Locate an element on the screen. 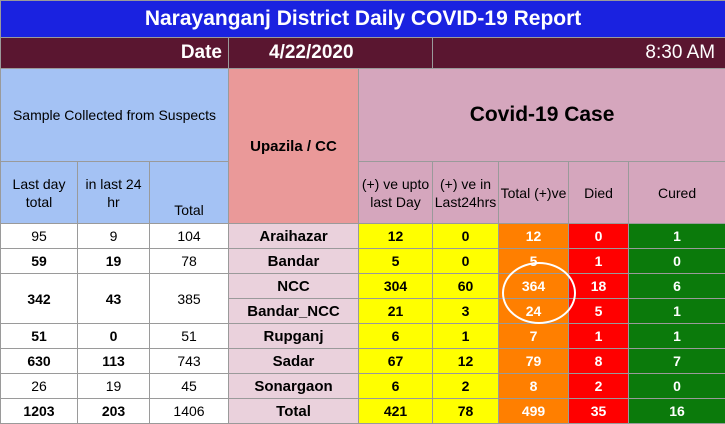  last-day-total-cell: 26 is located at coordinates (39, 386).